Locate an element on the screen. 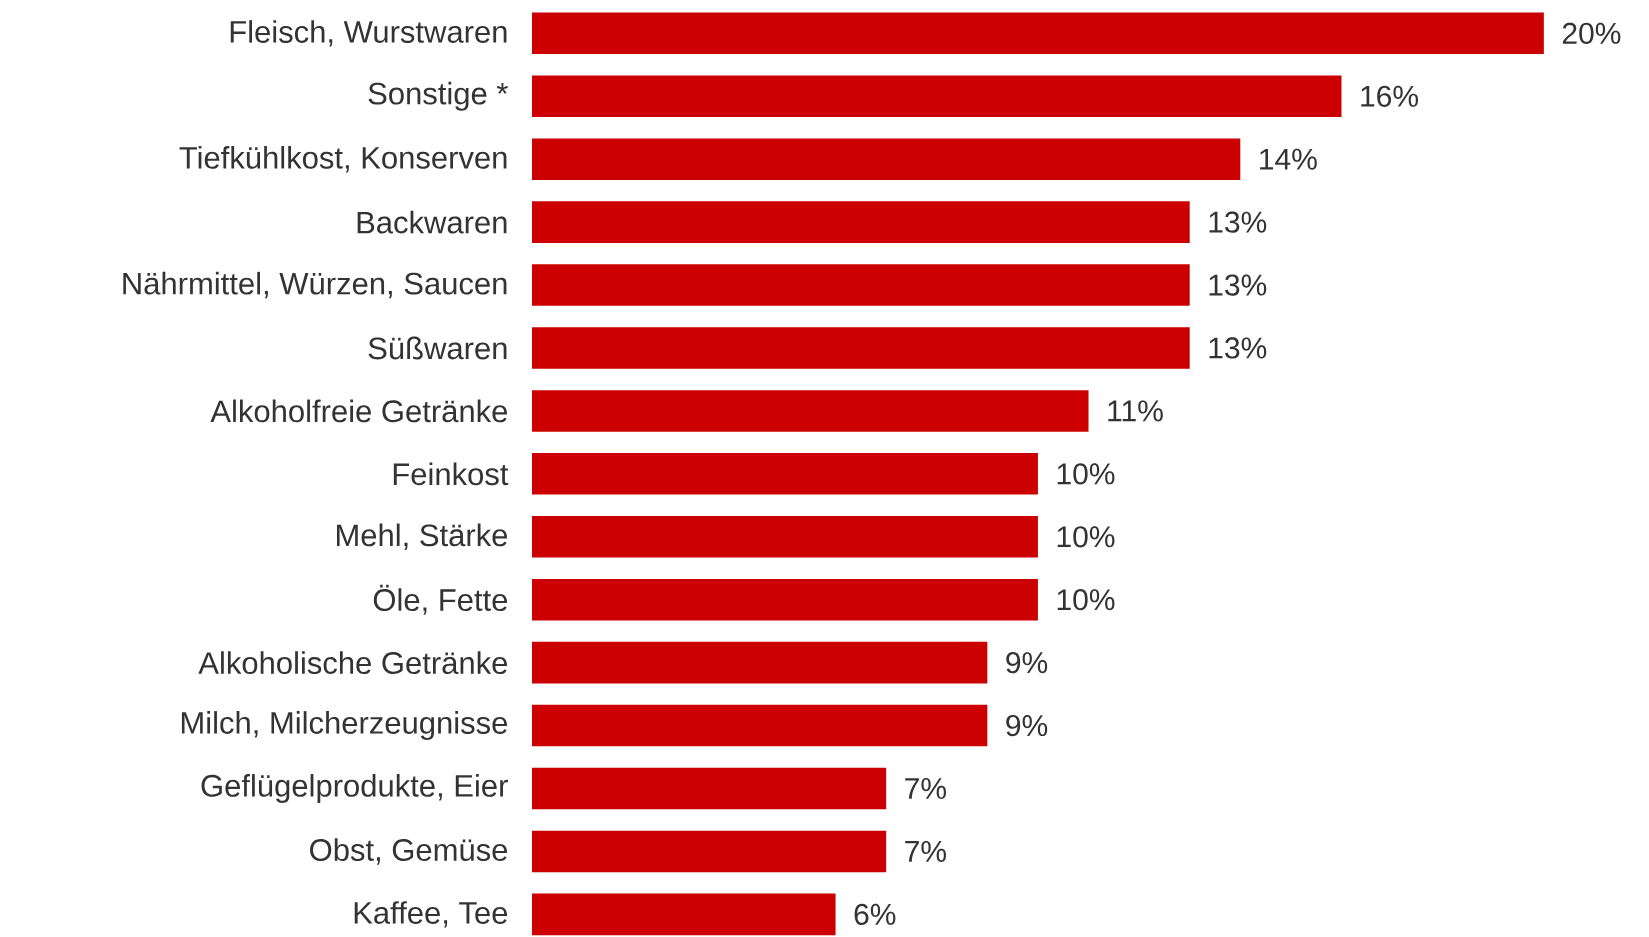 The image size is (1649, 937). y-tick-label: Geflügelprodukte, Eier is located at coordinates (354, 788).